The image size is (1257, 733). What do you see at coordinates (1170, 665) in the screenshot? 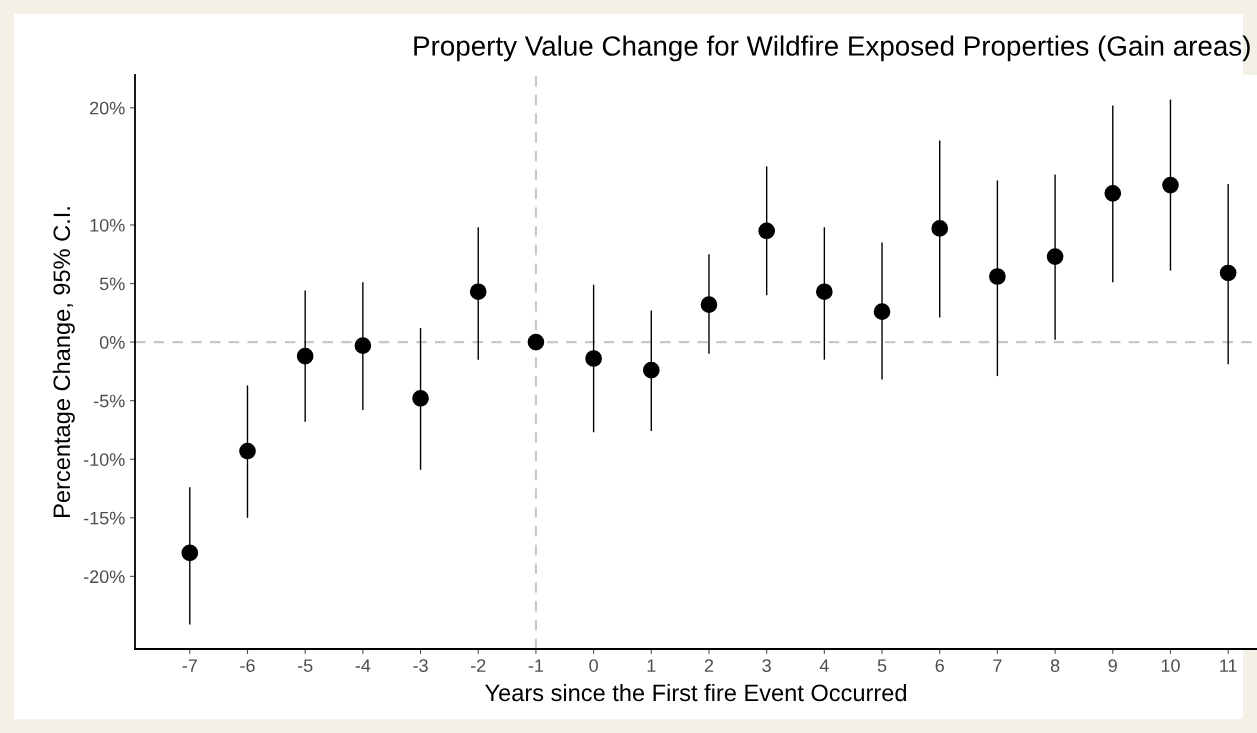
I see `x-tick-label: 10` at bounding box center [1170, 665].